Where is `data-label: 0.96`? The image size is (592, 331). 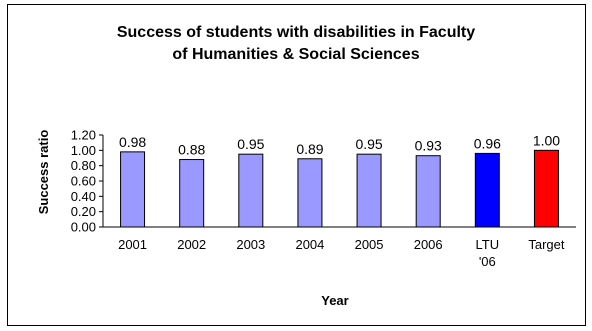 data-label: 0.96 is located at coordinates (487, 143).